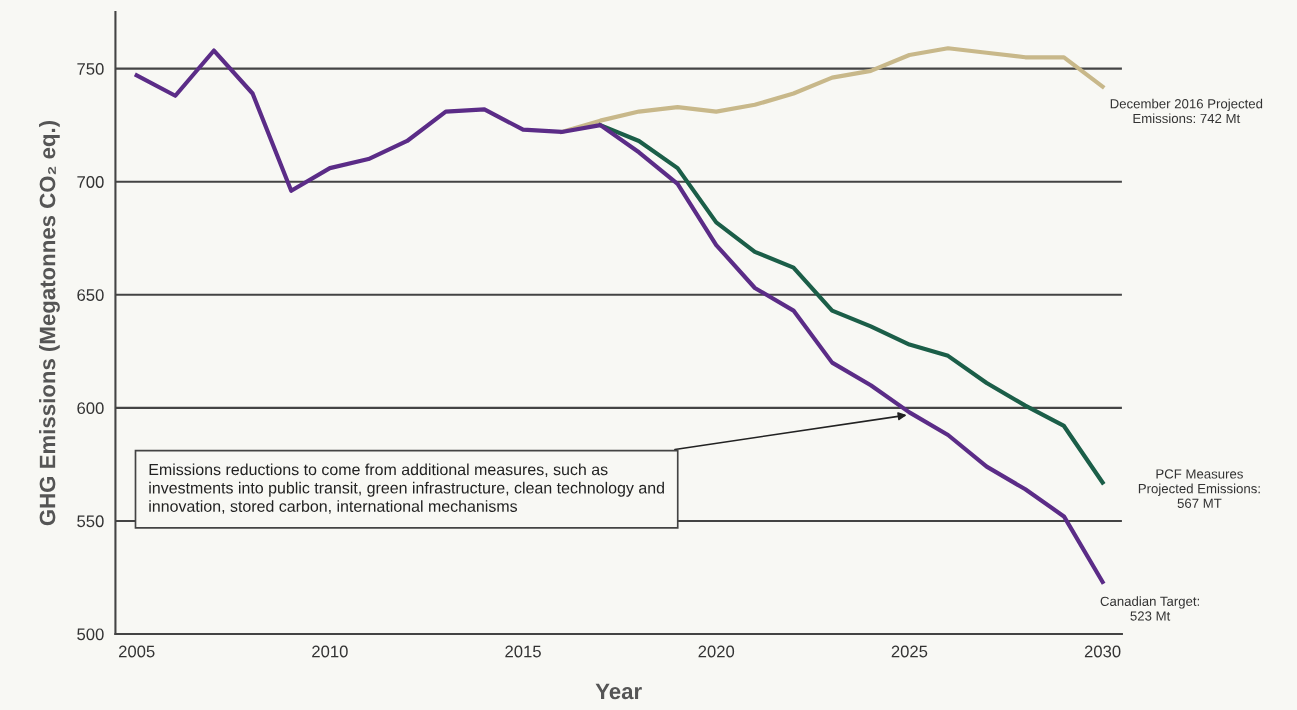  What do you see at coordinates (1186, 111) in the screenshot?
I see `annotation: December 2016 Projected Emissions: 742 Mt` at bounding box center [1186, 111].